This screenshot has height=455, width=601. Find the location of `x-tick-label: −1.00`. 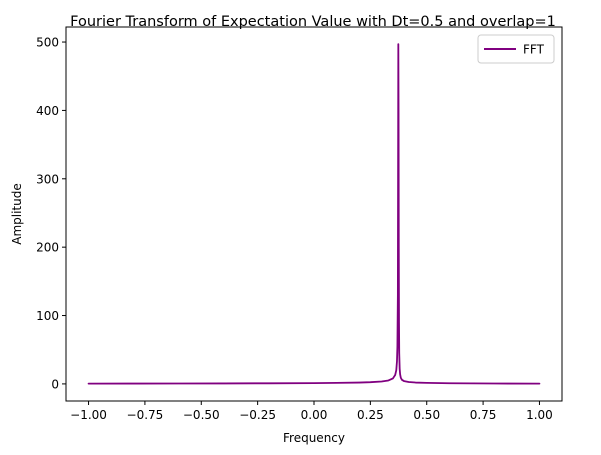

x-tick-label: −1.00 is located at coordinates (88, 415).